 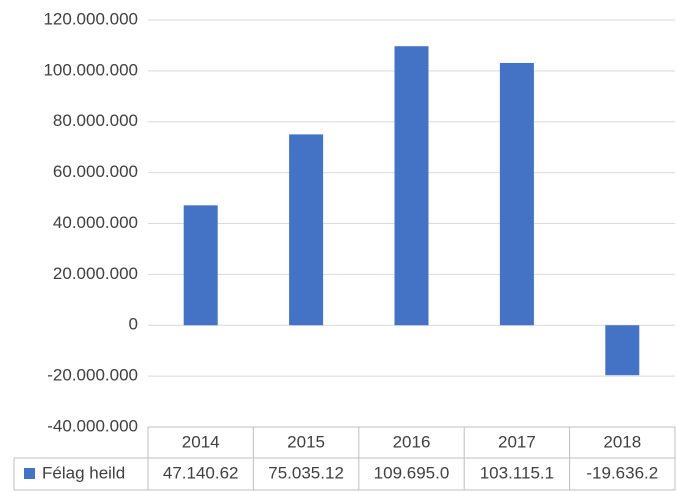 What do you see at coordinates (29, 473) in the screenshot?
I see `legend-swatch` at bounding box center [29, 473].